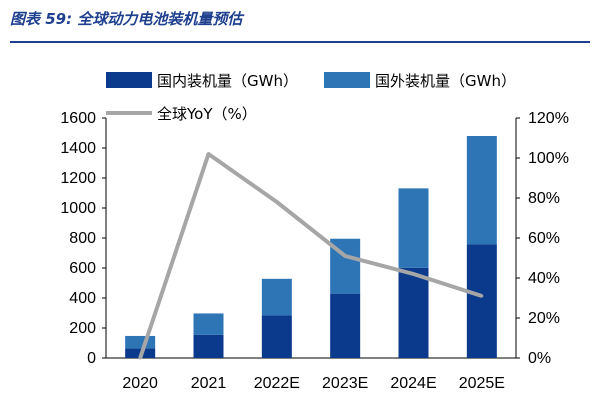  I want to click on y2-tick-label: 0%, so click(539, 358).